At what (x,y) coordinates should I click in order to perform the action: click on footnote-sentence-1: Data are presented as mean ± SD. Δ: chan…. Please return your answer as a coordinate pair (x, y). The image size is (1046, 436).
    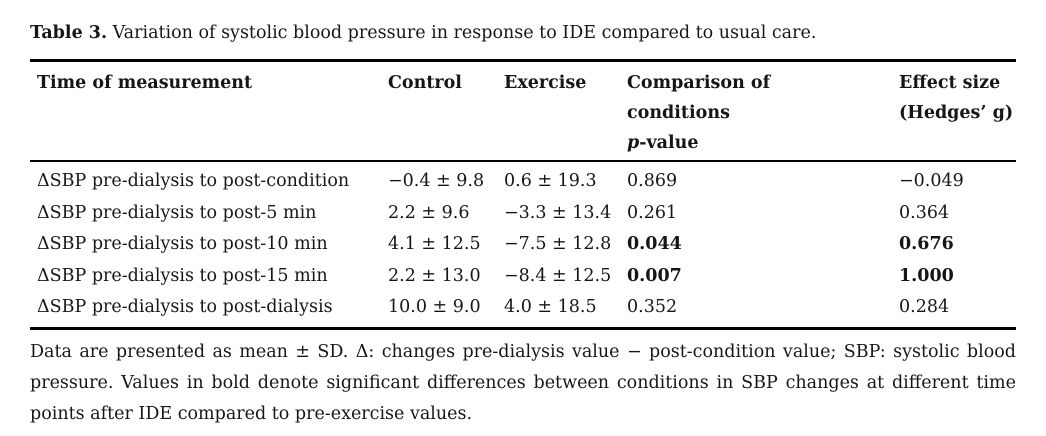
    Looking at the image, I should click on (523, 367).